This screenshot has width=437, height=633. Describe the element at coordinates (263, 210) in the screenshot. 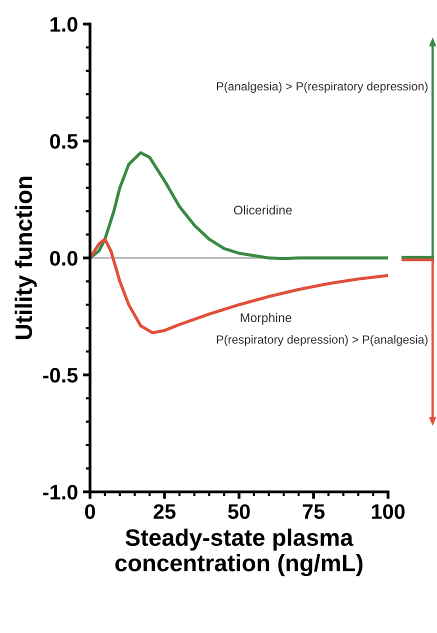

I see `text: Oliceridine` at that location.